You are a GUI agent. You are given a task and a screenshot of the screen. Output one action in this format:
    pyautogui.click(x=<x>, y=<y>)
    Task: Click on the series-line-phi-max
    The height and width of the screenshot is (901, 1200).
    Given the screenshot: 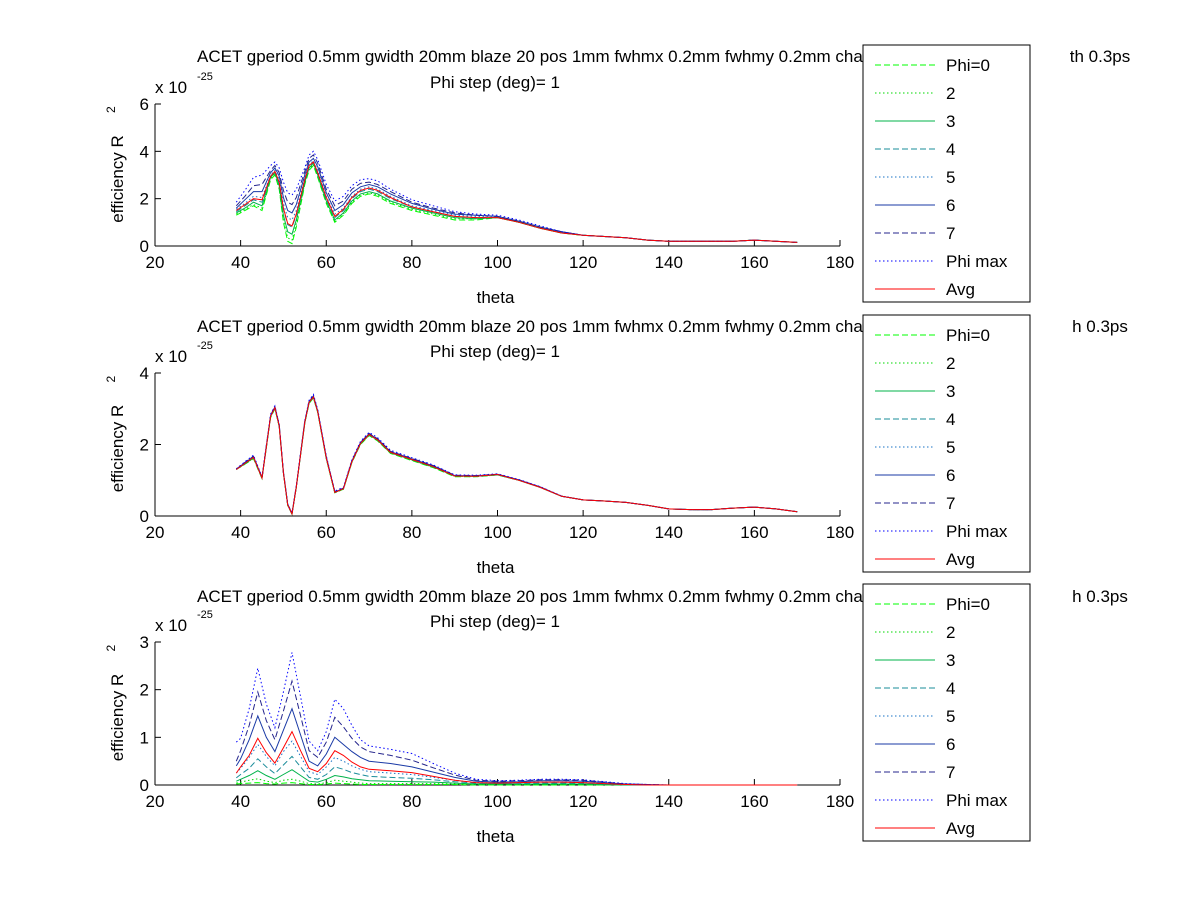 What is the action you would take?
    pyautogui.click(x=516, y=196)
    